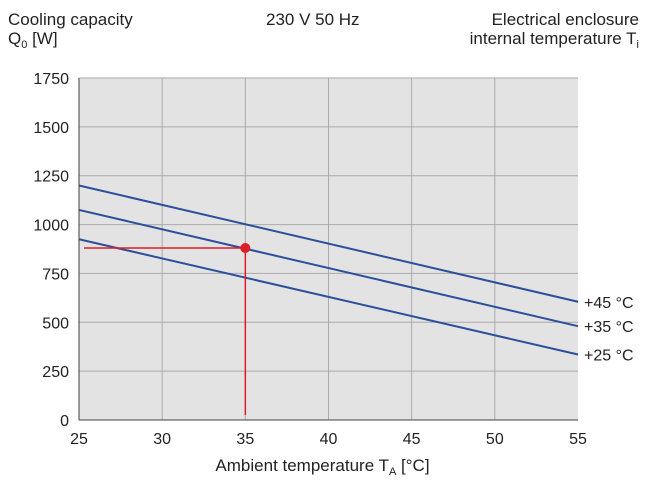 The width and height of the screenshot is (645, 485). Describe the element at coordinates (245, 439) in the screenshot. I see `x-tick-label: 35` at that location.